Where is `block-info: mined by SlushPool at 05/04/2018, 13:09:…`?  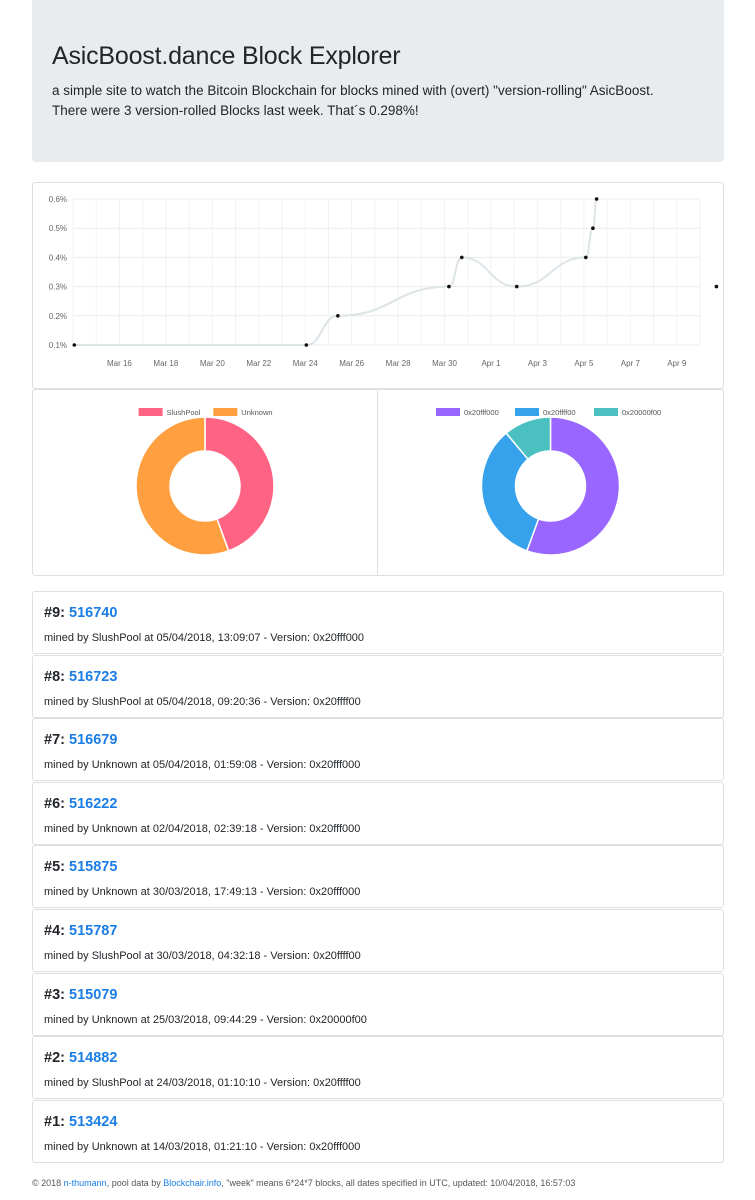
block-info: mined by SlushPool at 05/04/2018, 13:09:… is located at coordinates (204, 638).